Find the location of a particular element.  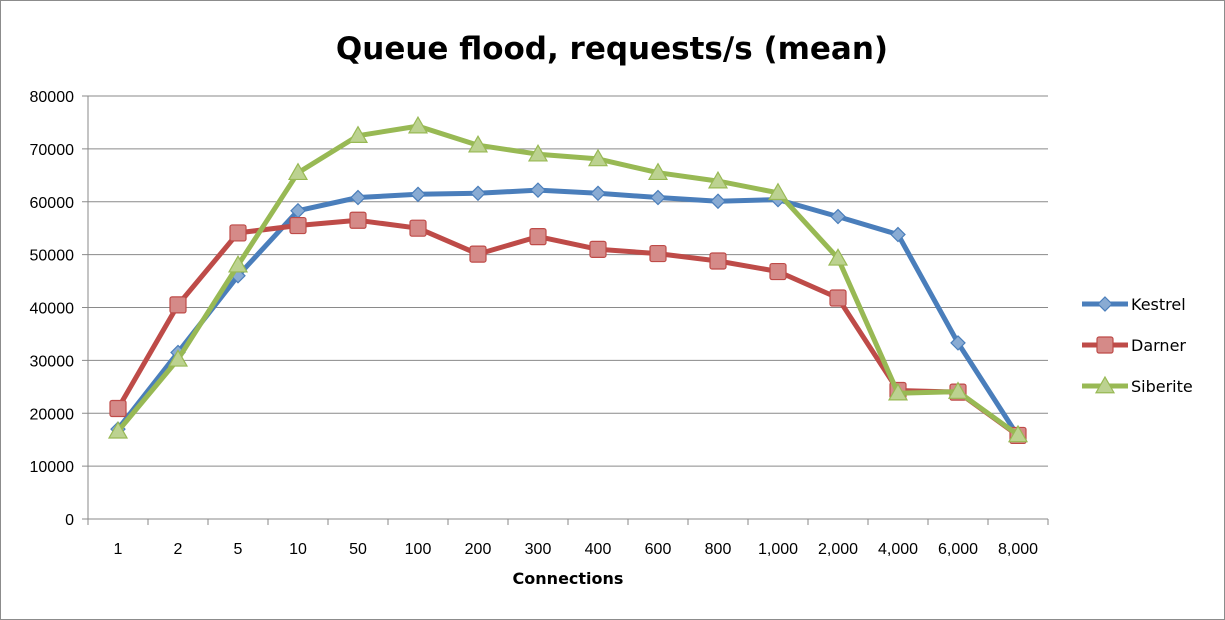

x-tick-label: 10 is located at coordinates (298, 549).